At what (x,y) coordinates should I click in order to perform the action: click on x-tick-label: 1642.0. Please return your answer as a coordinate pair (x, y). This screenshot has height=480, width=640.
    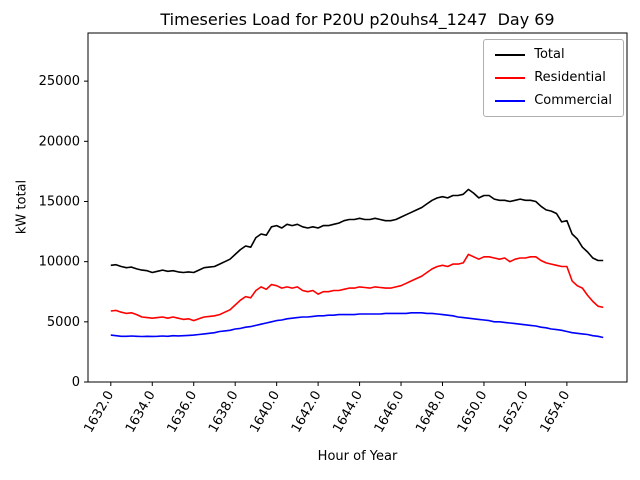
    Looking at the image, I should click on (307, 412).